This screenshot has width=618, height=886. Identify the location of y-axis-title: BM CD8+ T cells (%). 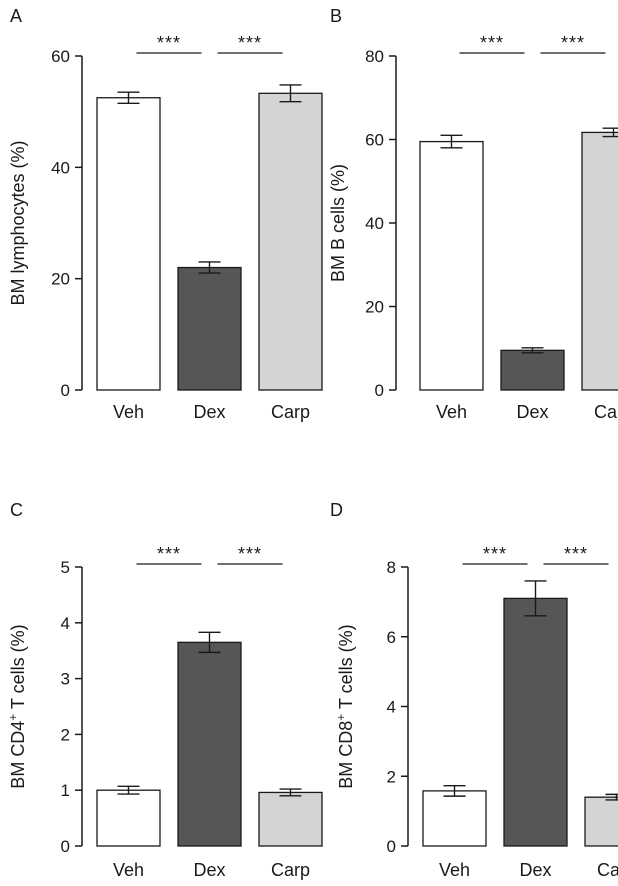
(345, 706).